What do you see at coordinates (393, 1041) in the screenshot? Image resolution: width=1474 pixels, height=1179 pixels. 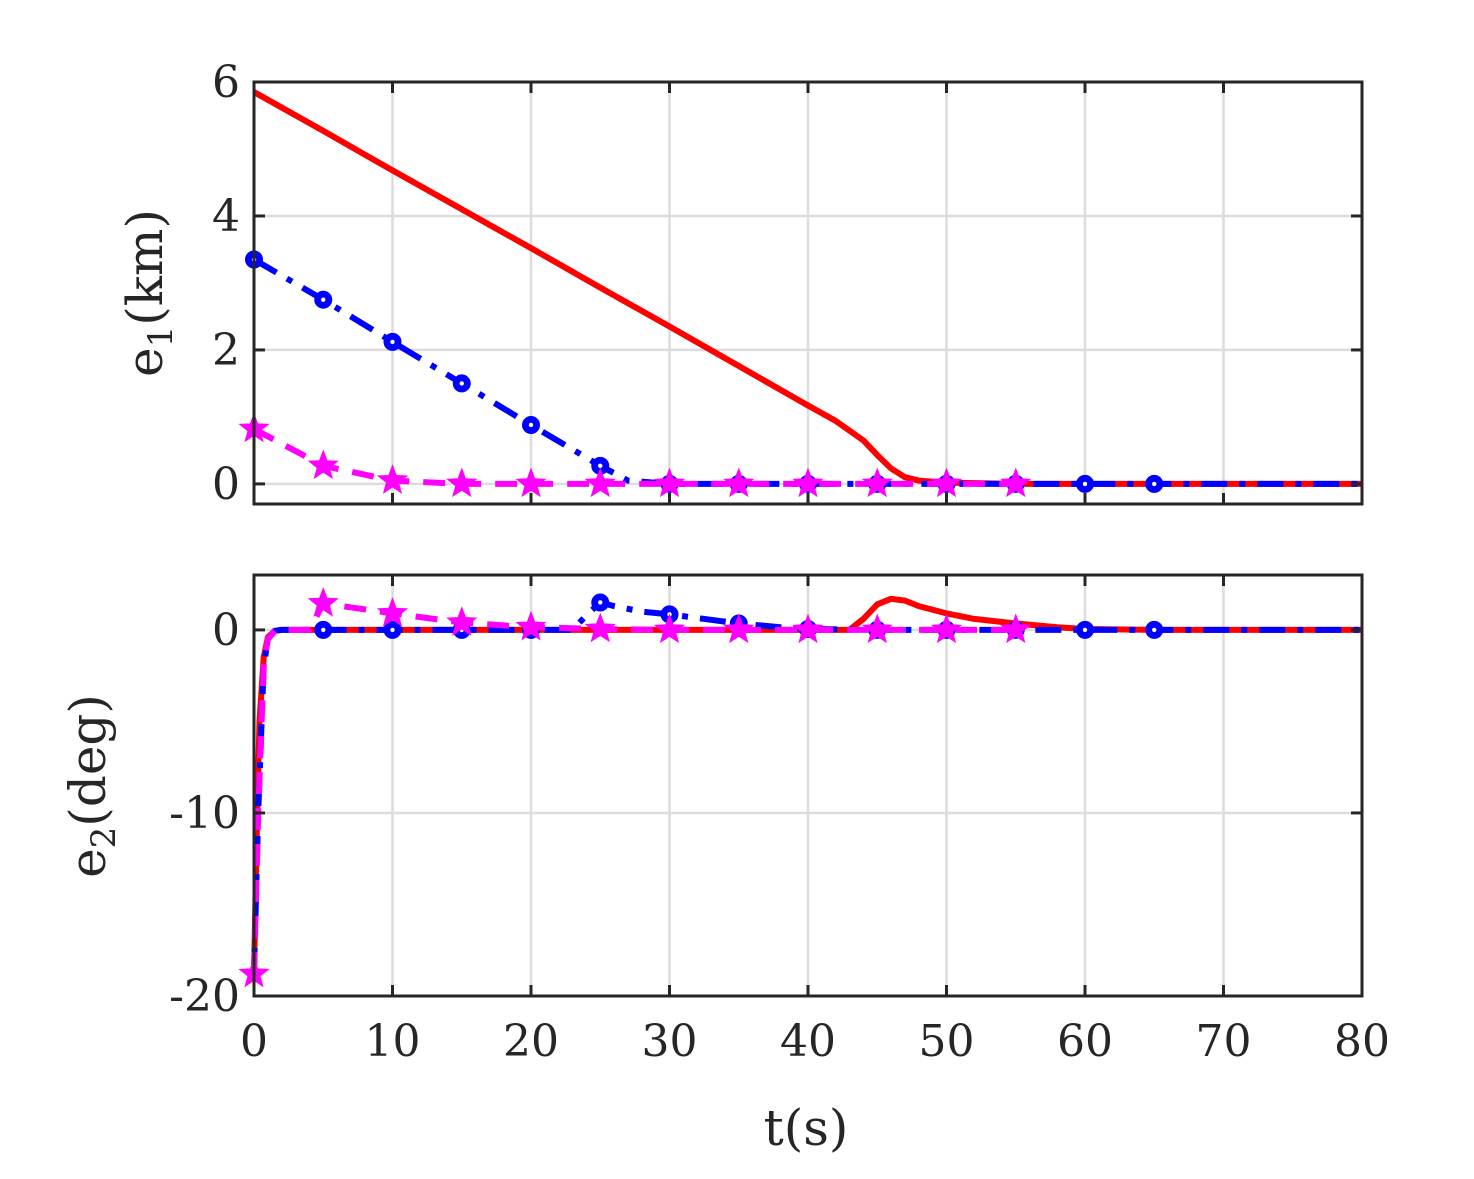 I see `x-tick-label: 10` at bounding box center [393, 1041].